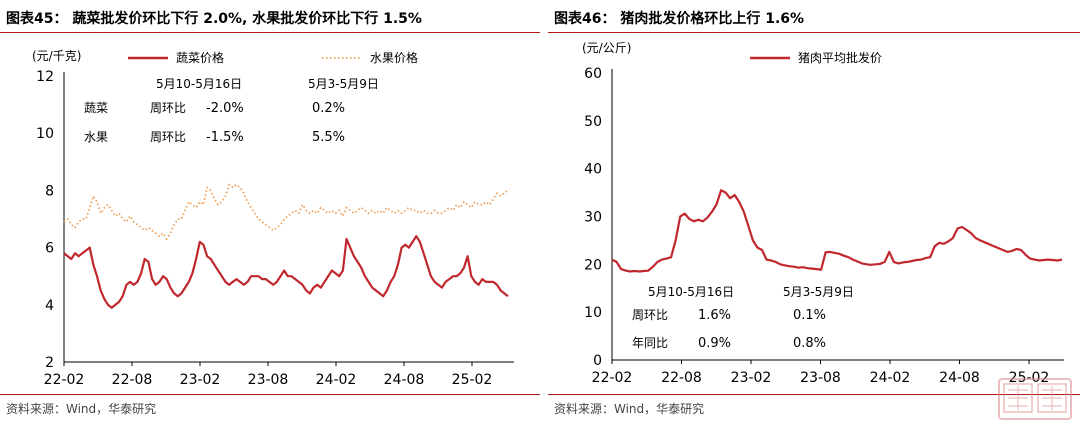  What do you see at coordinates (809, 343) in the screenshot?
I see `table-value-previous: 0.8%` at bounding box center [809, 343].